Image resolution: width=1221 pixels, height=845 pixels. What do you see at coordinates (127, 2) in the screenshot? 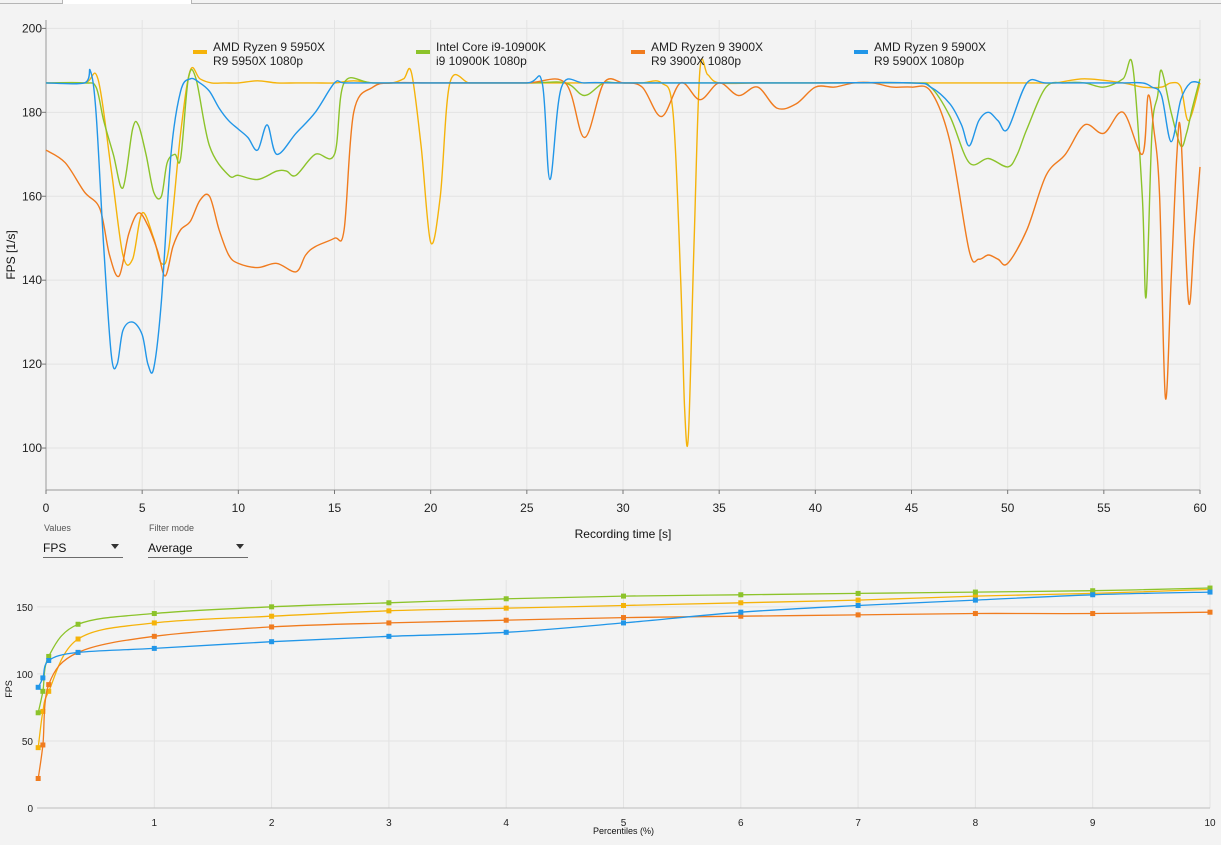
I see `tab-active` at bounding box center [127, 2].